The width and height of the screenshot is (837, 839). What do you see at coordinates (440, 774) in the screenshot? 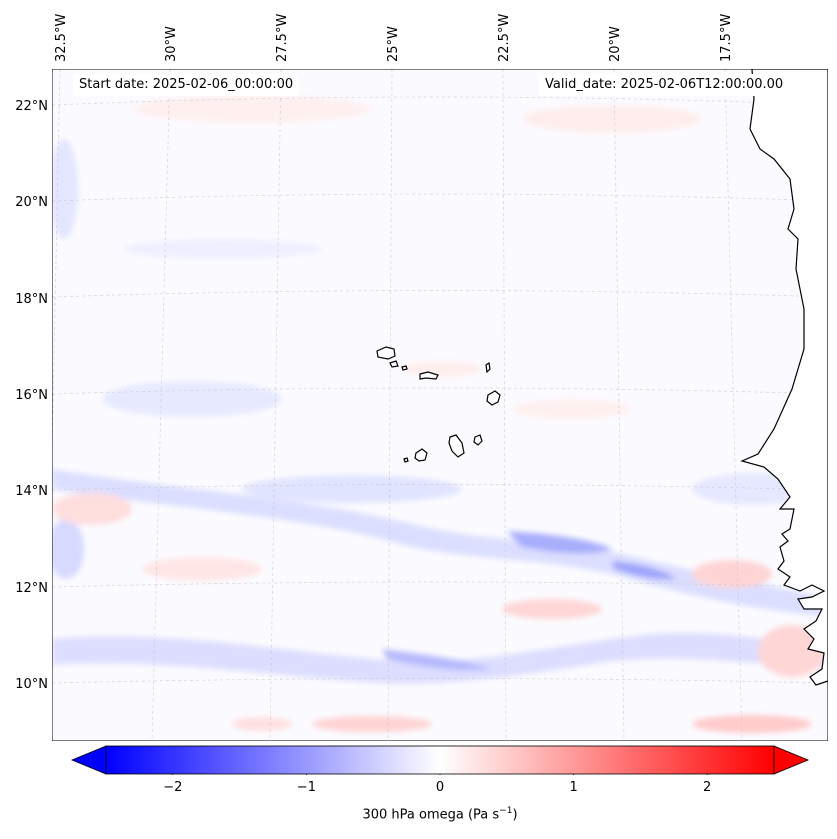
I see `colorbar-ticks` at bounding box center [440, 774].